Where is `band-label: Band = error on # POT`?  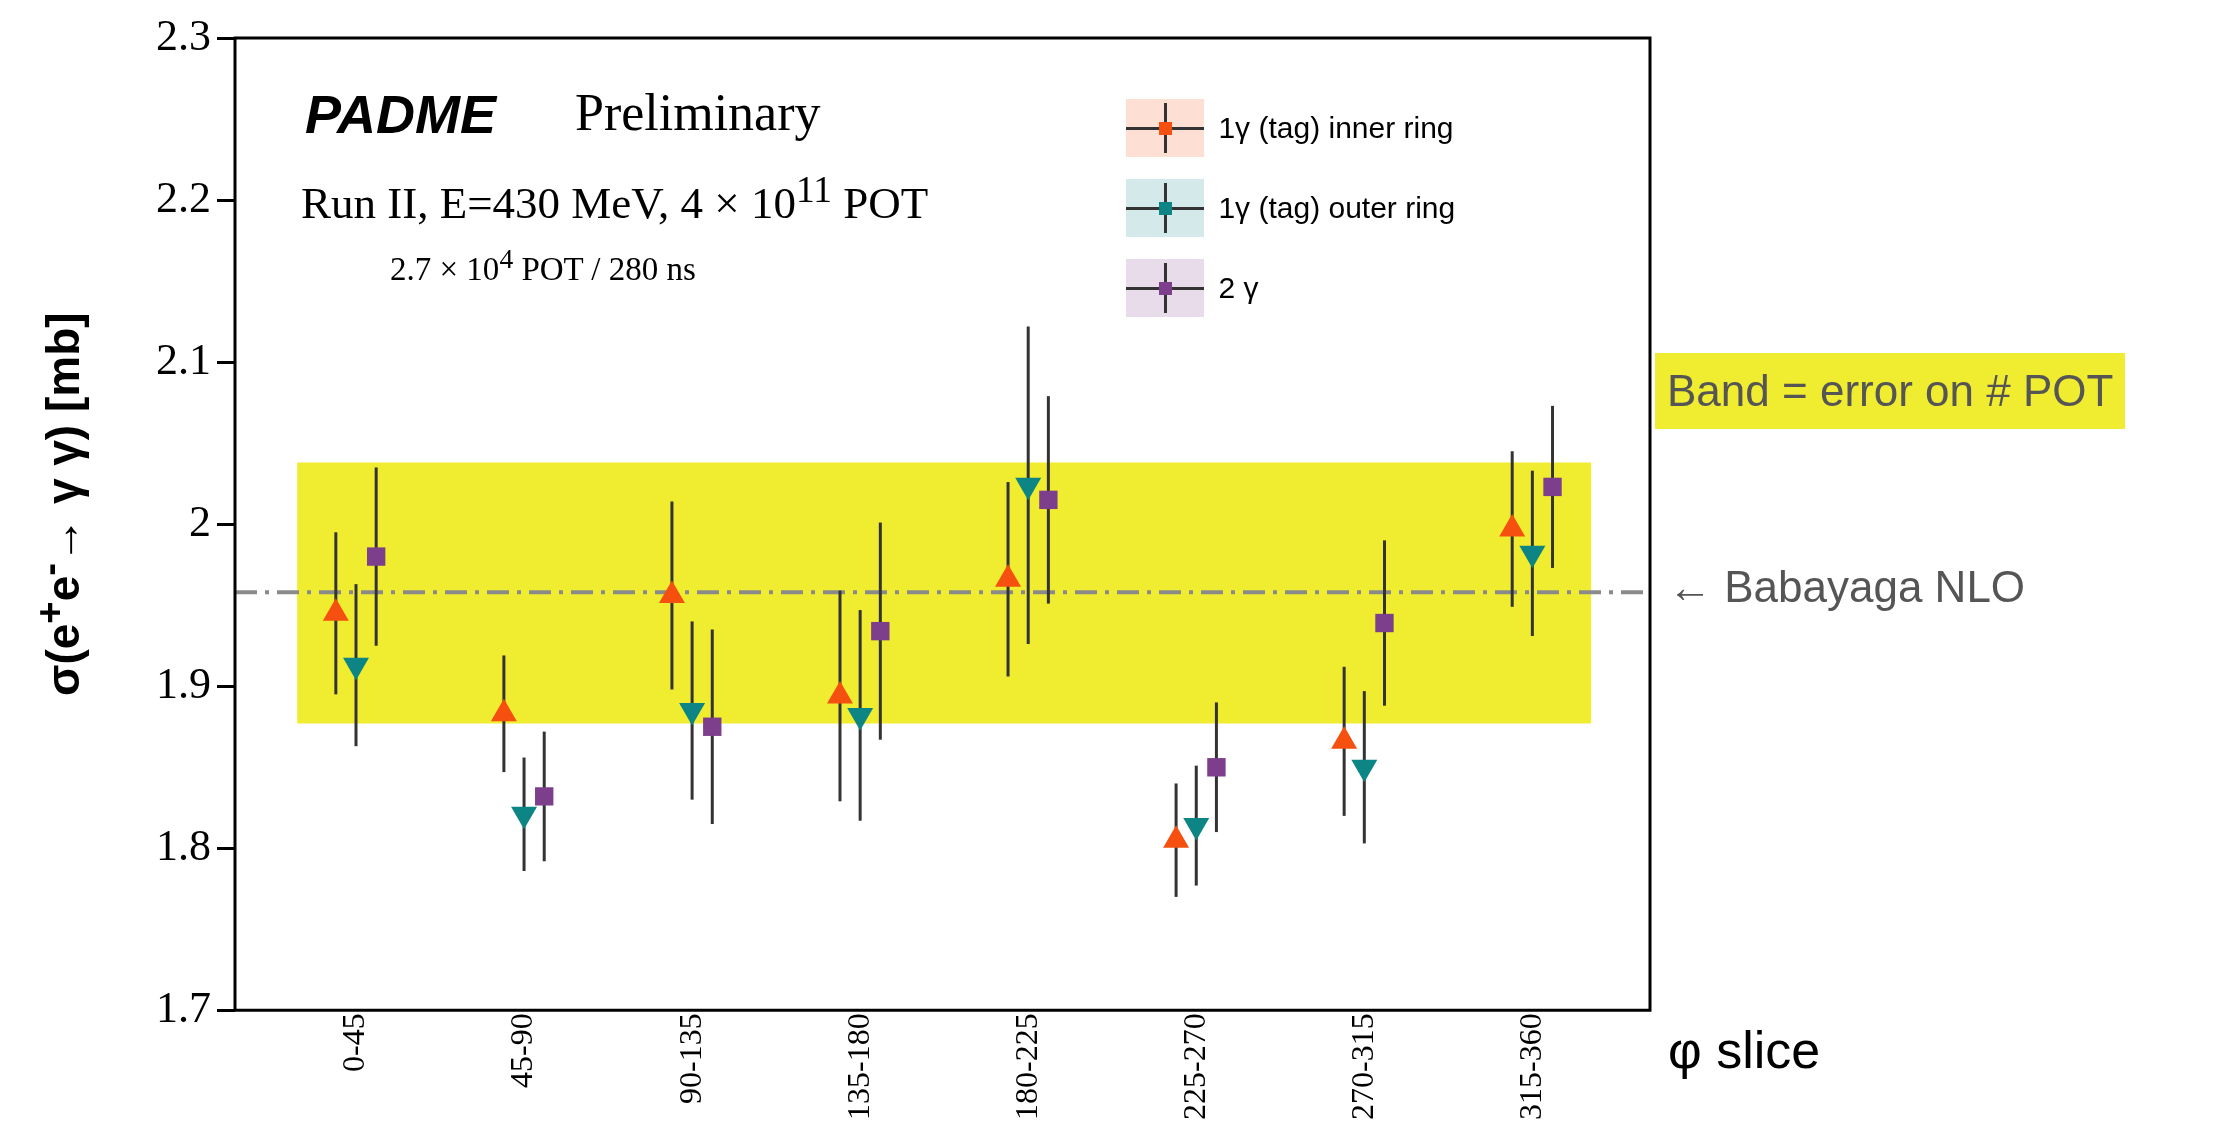
band-label: Band = error on # POT is located at coordinates (1890, 391).